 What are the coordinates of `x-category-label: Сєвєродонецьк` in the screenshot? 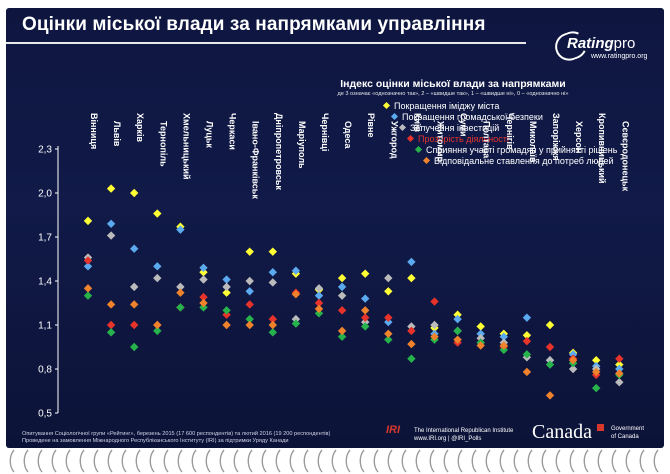 It's located at (625, 156).